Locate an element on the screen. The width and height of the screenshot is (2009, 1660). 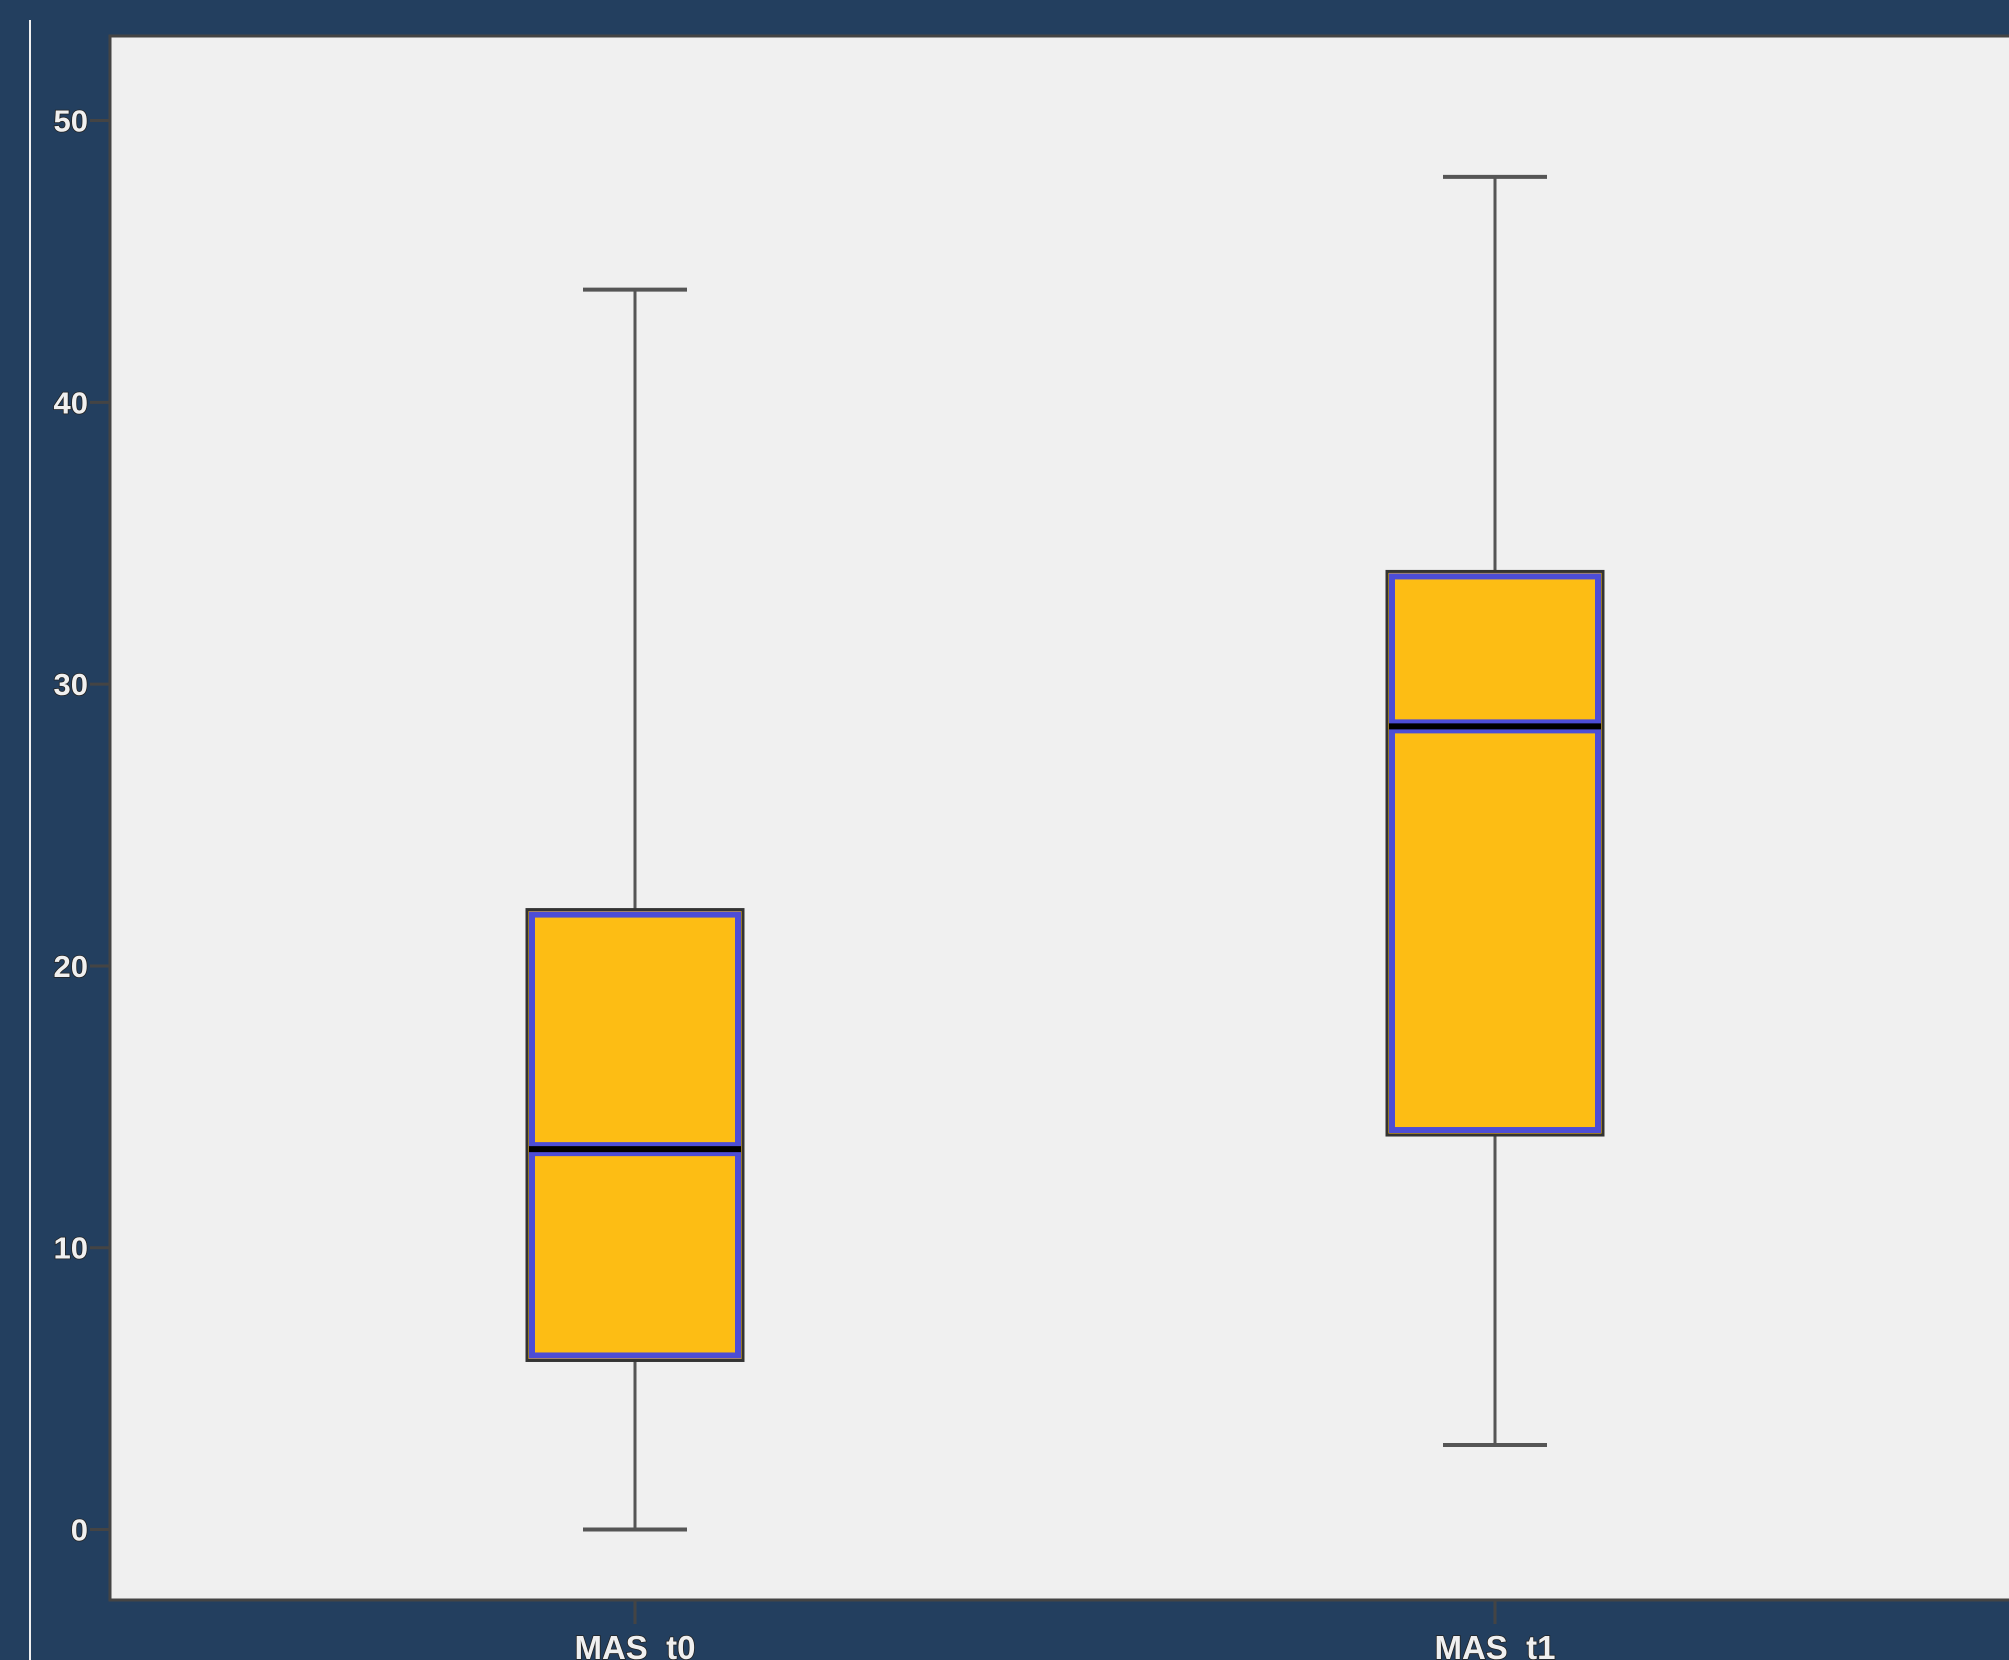
y-tick-label: 50 is located at coordinates (71, 121).